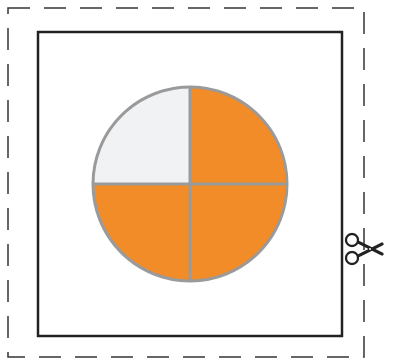 Image resolution: width=398 pixels, height=363 pixels. What do you see at coordinates (141, 135) in the screenshot?
I see `pie-slice-top-left` at bounding box center [141, 135].